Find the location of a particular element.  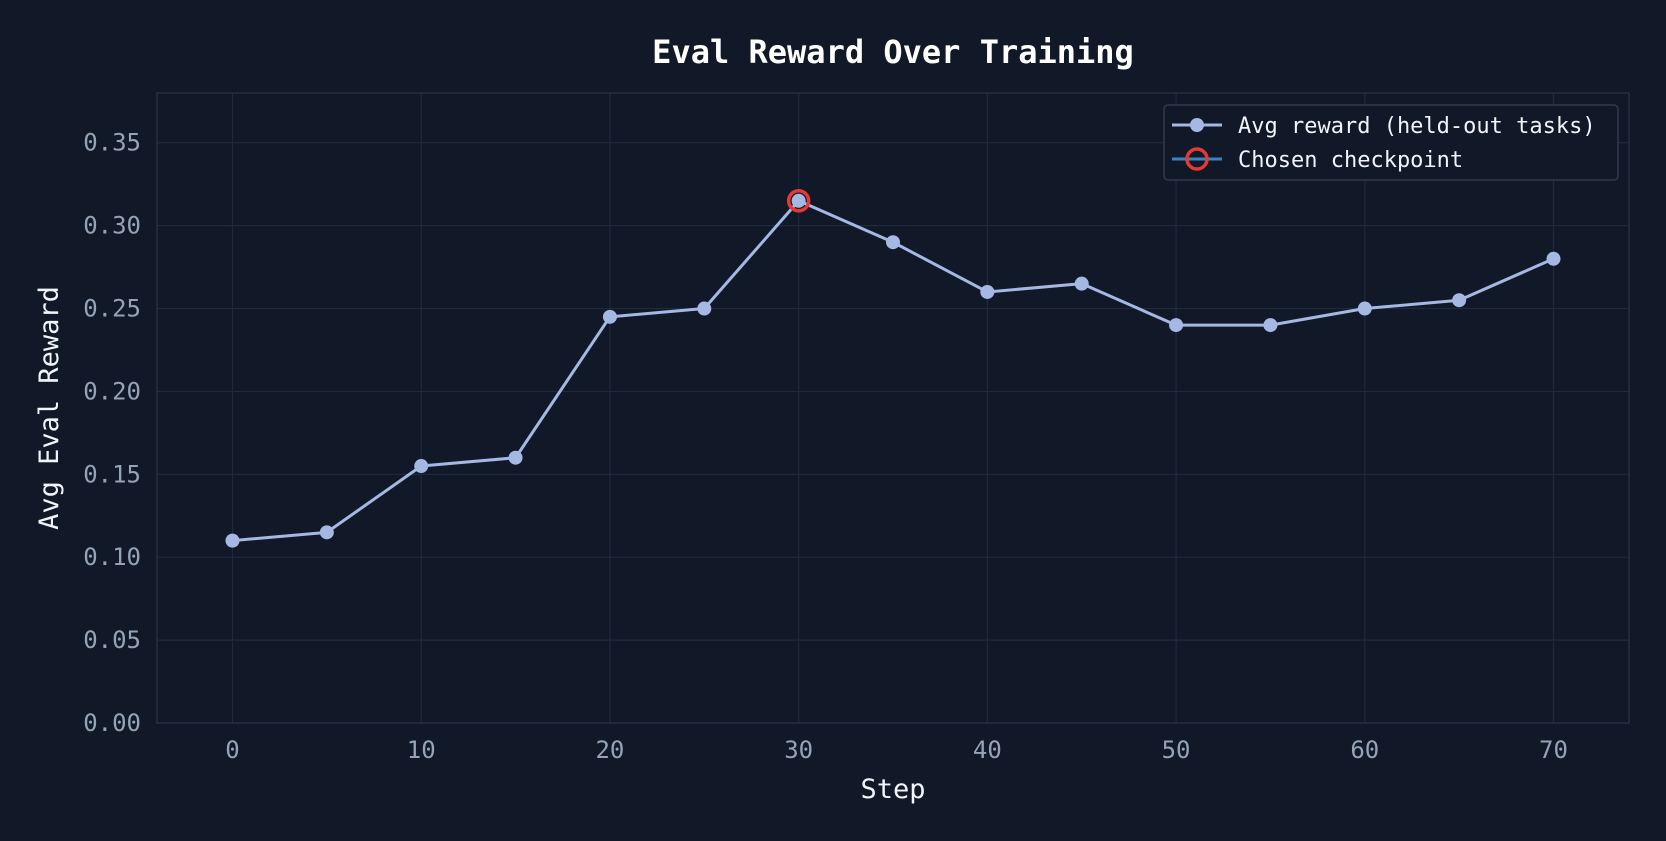

x-tick-label: 30 is located at coordinates (798, 750).